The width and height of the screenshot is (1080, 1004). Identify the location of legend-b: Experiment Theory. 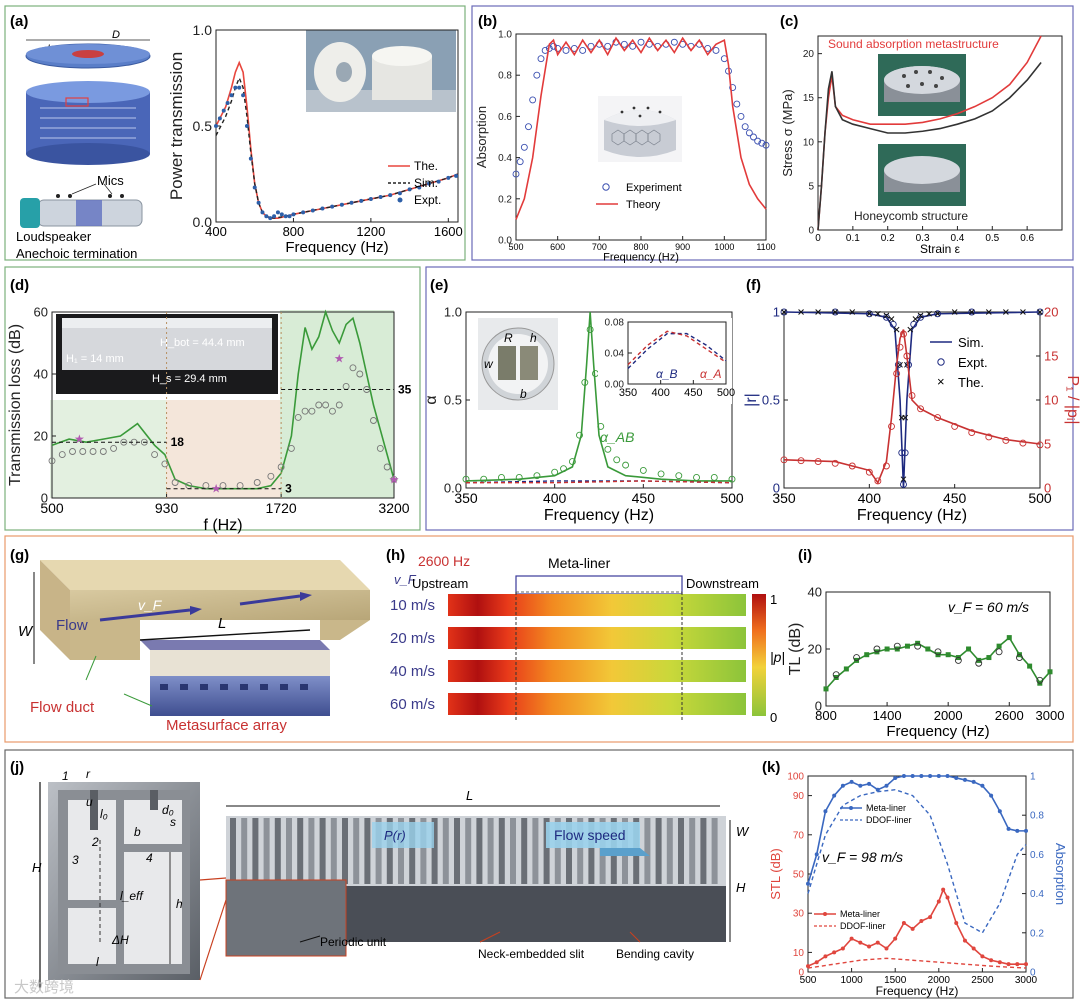
(639, 196).